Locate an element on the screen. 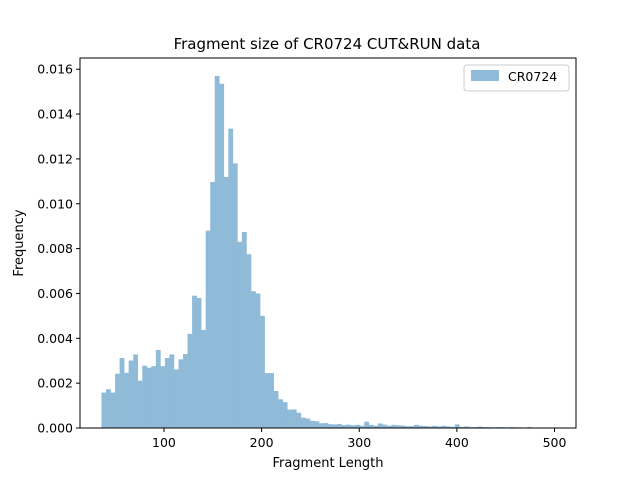 Image resolution: width=640 pixels, height=480 pixels. x-axis: 100 200 300 400 500 is located at coordinates (359, 439).